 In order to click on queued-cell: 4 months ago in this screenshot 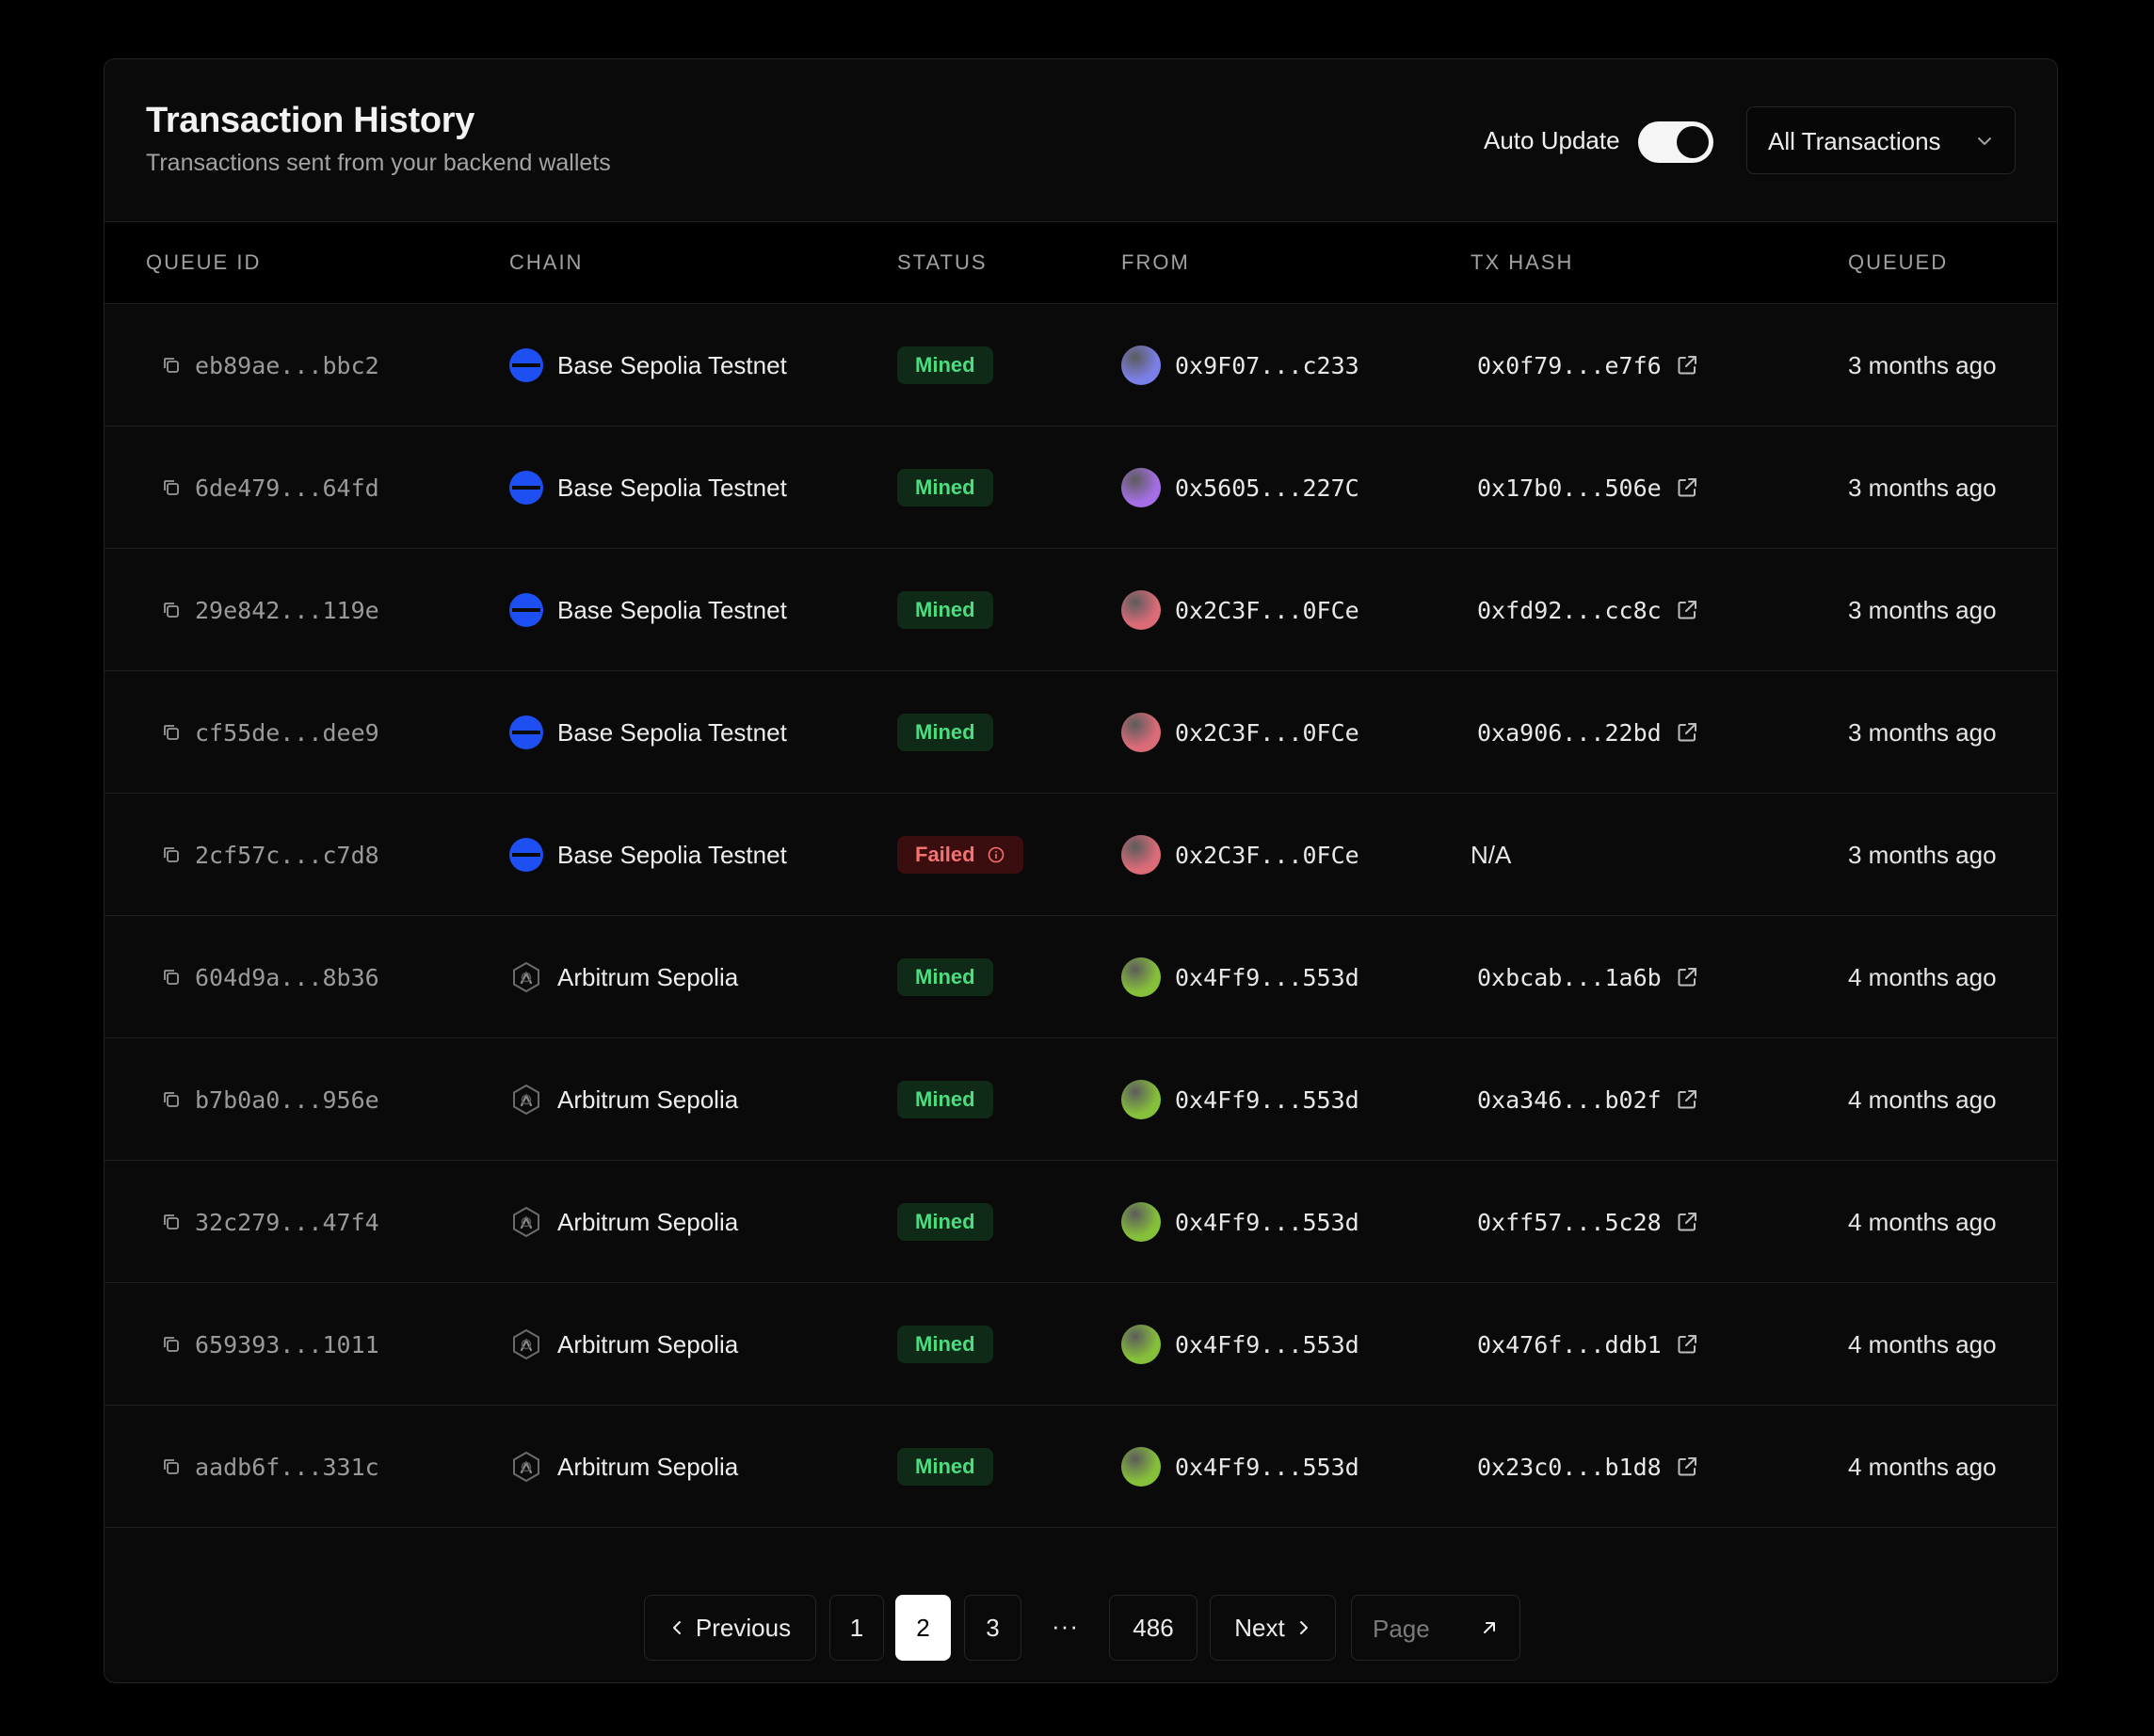, I will do `click(1923, 1466)`.